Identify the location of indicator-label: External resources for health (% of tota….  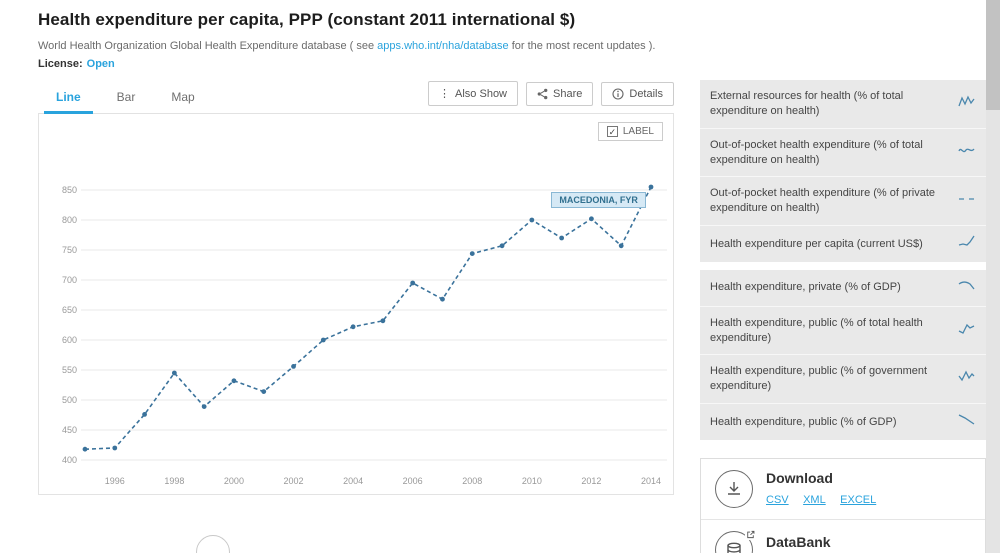
(807, 103).